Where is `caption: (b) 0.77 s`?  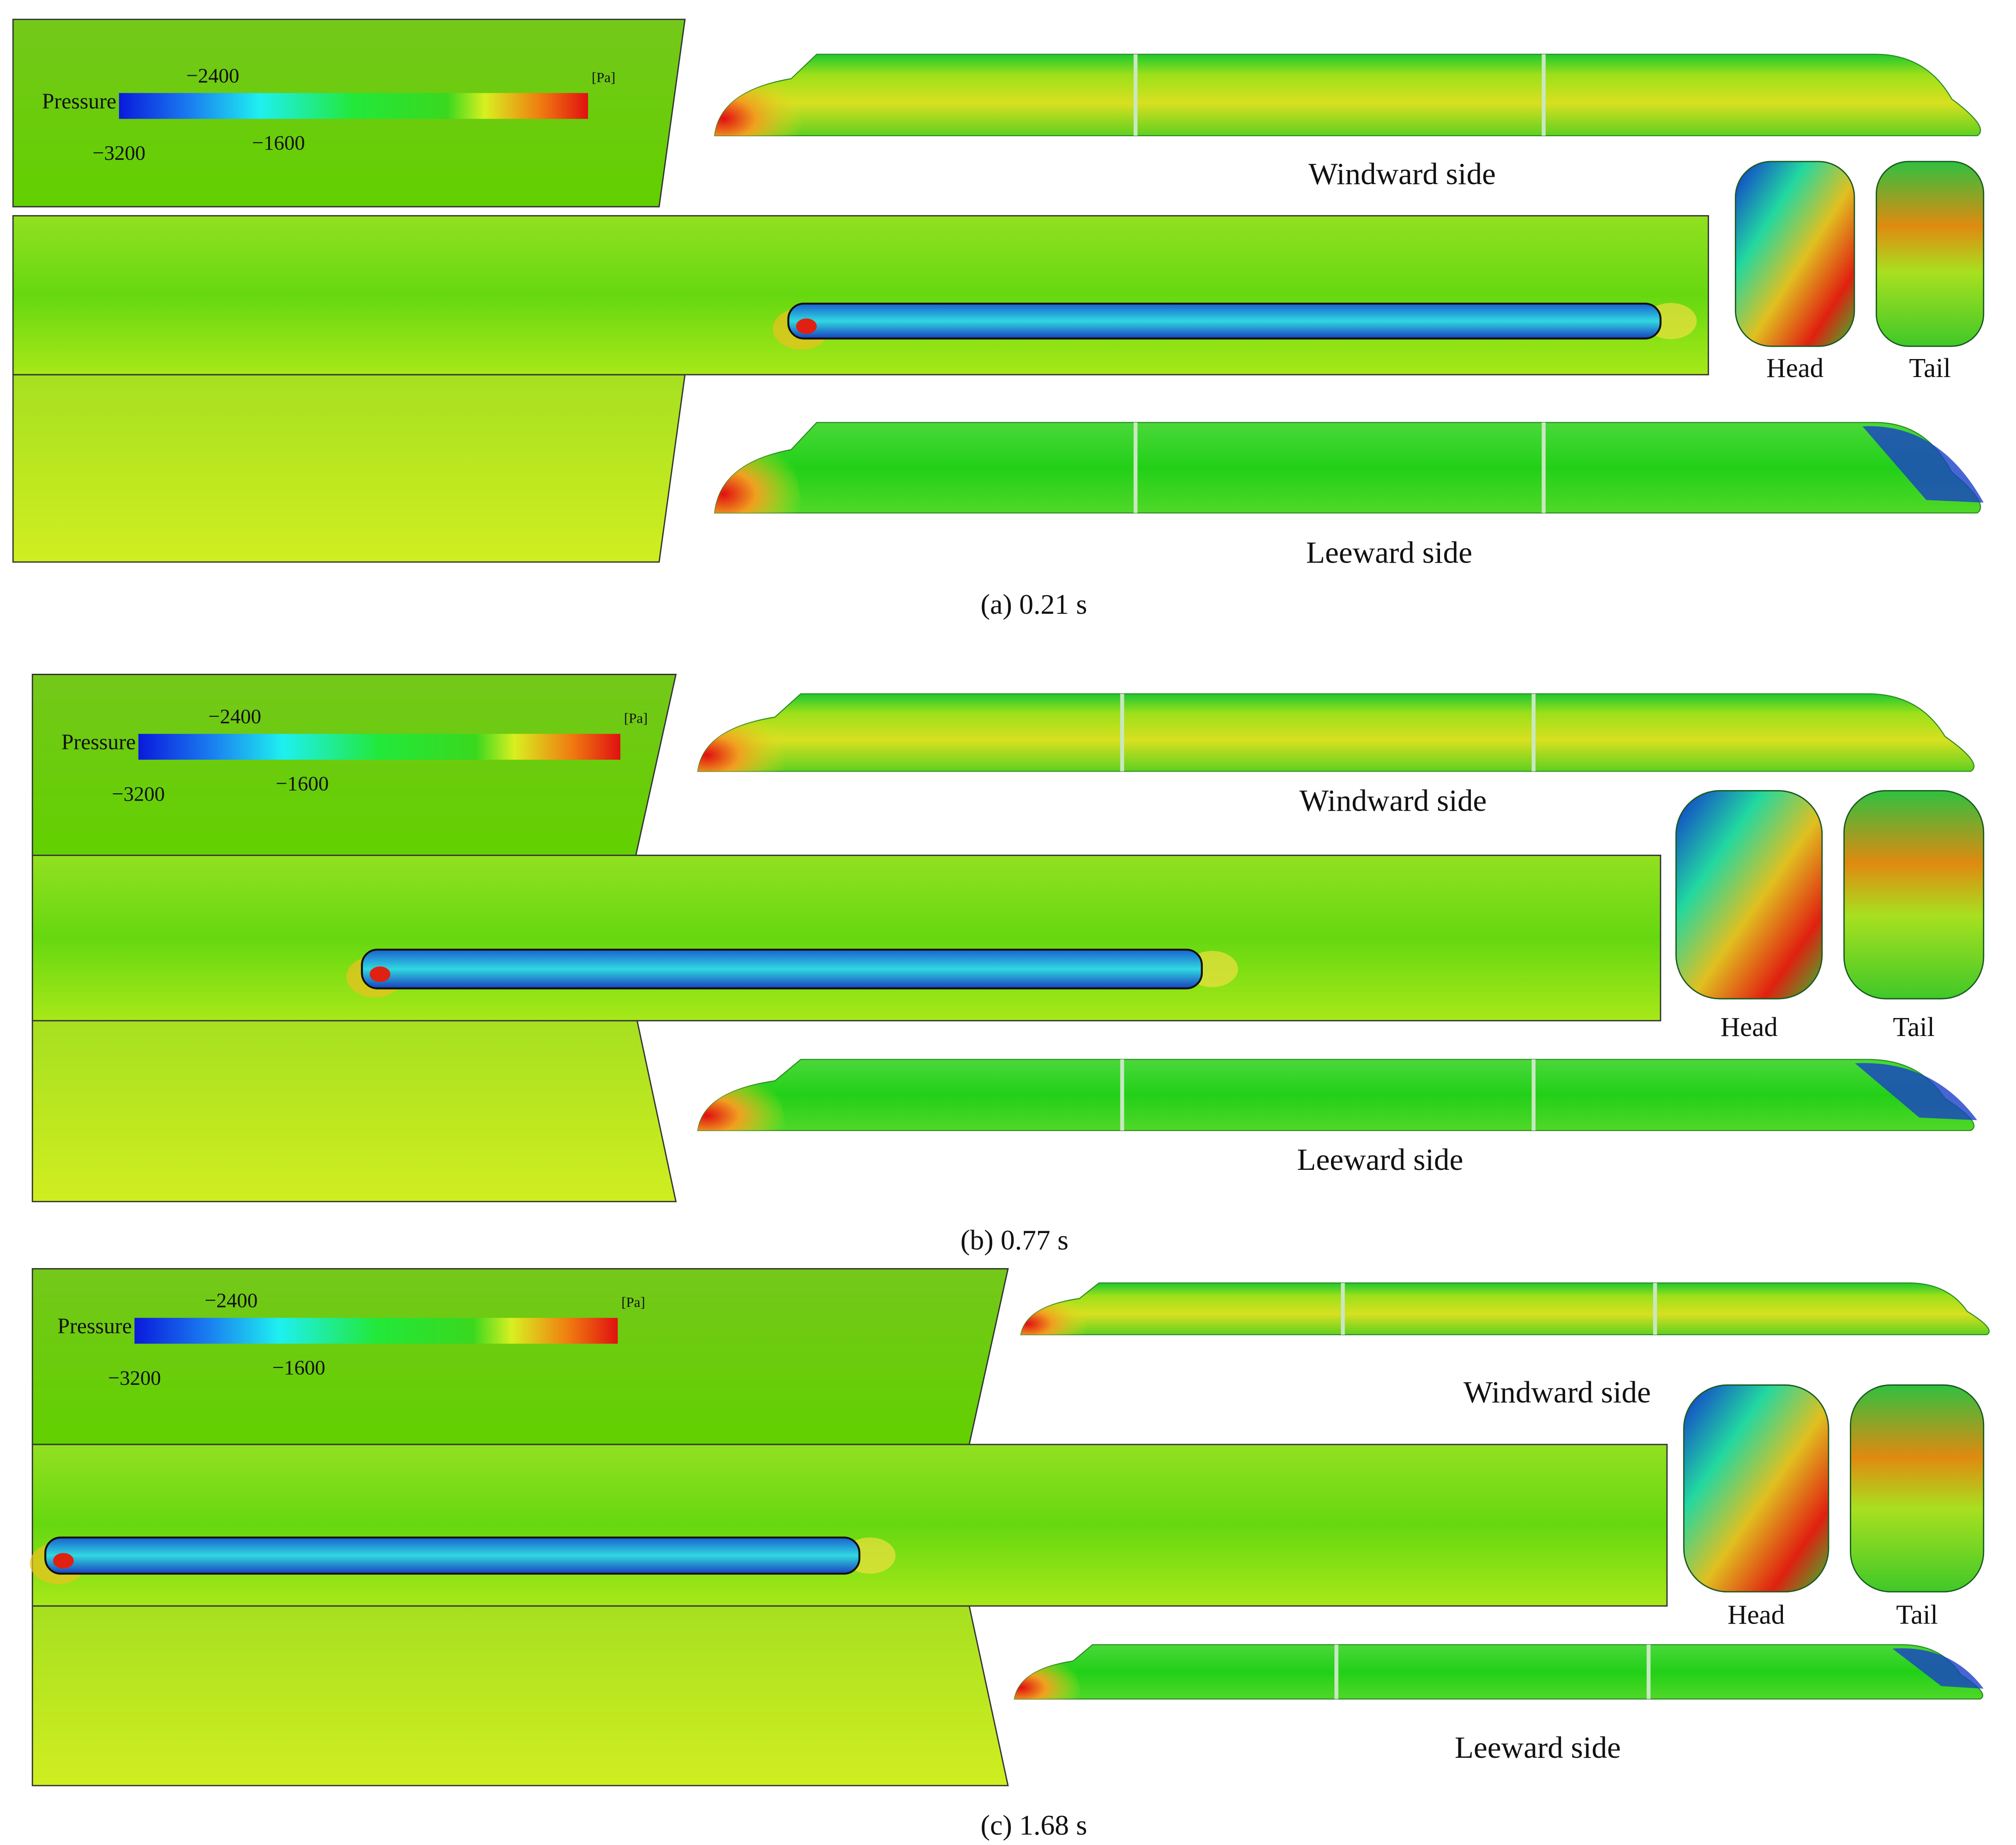
caption: (b) 0.77 s is located at coordinates (1014, 1240).